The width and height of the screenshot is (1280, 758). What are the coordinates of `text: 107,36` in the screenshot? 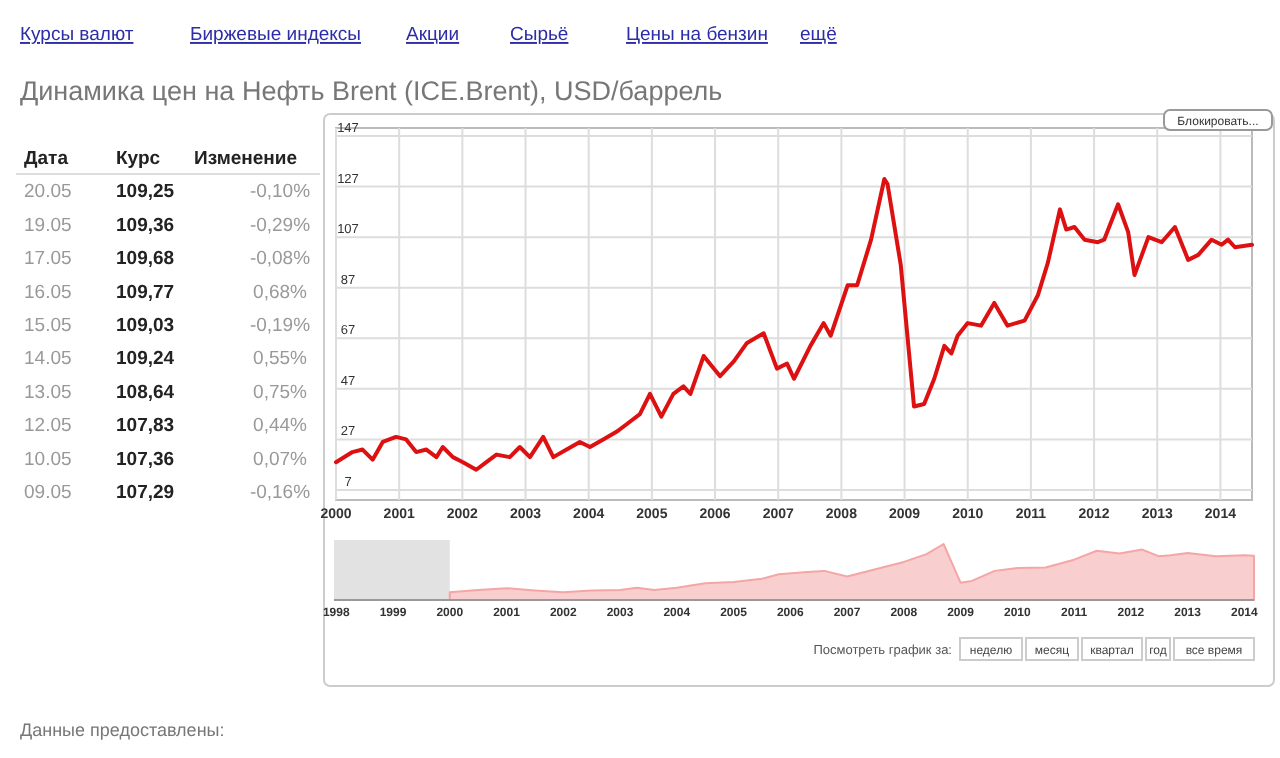 It's located at (145, 459).